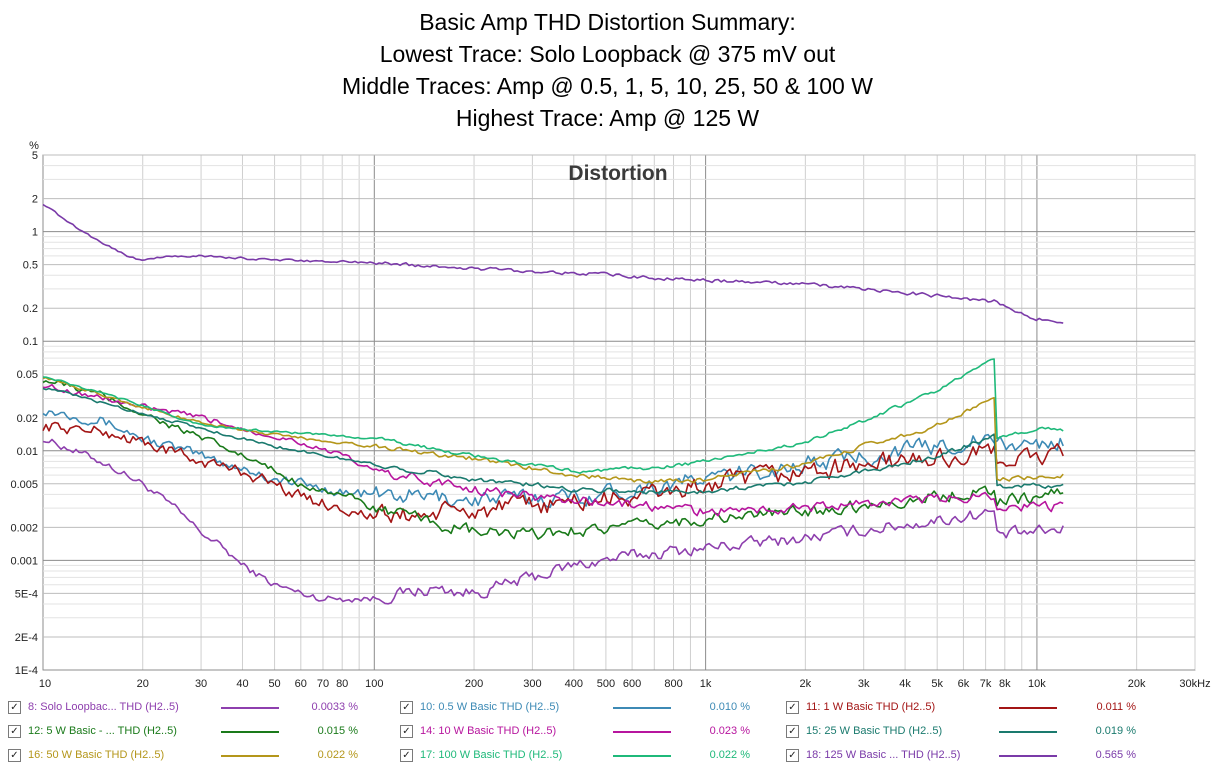  I want to click on y-tick-label: 2, so click(35, 200).